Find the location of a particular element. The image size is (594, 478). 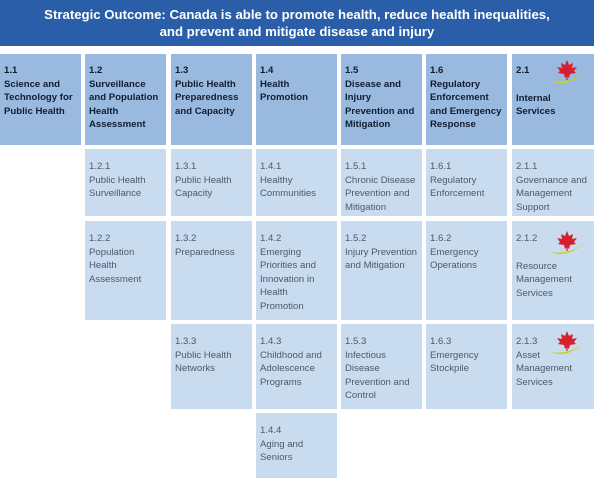

program-number: 2.1 is located at coordinates (523, 70).